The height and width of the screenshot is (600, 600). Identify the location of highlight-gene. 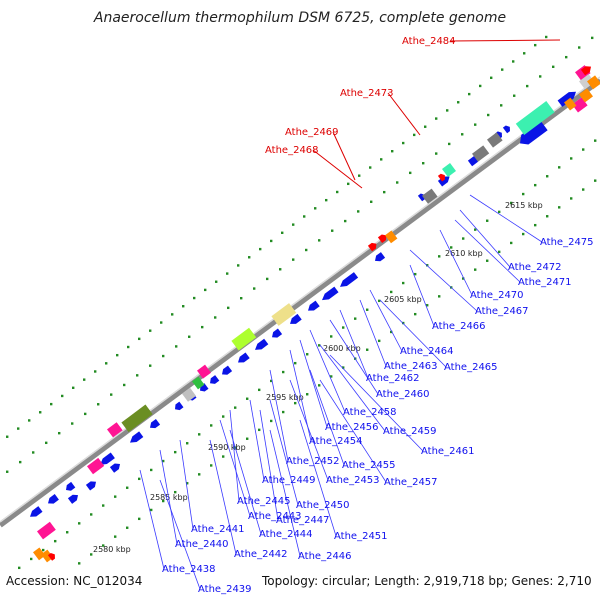
(441, 177).